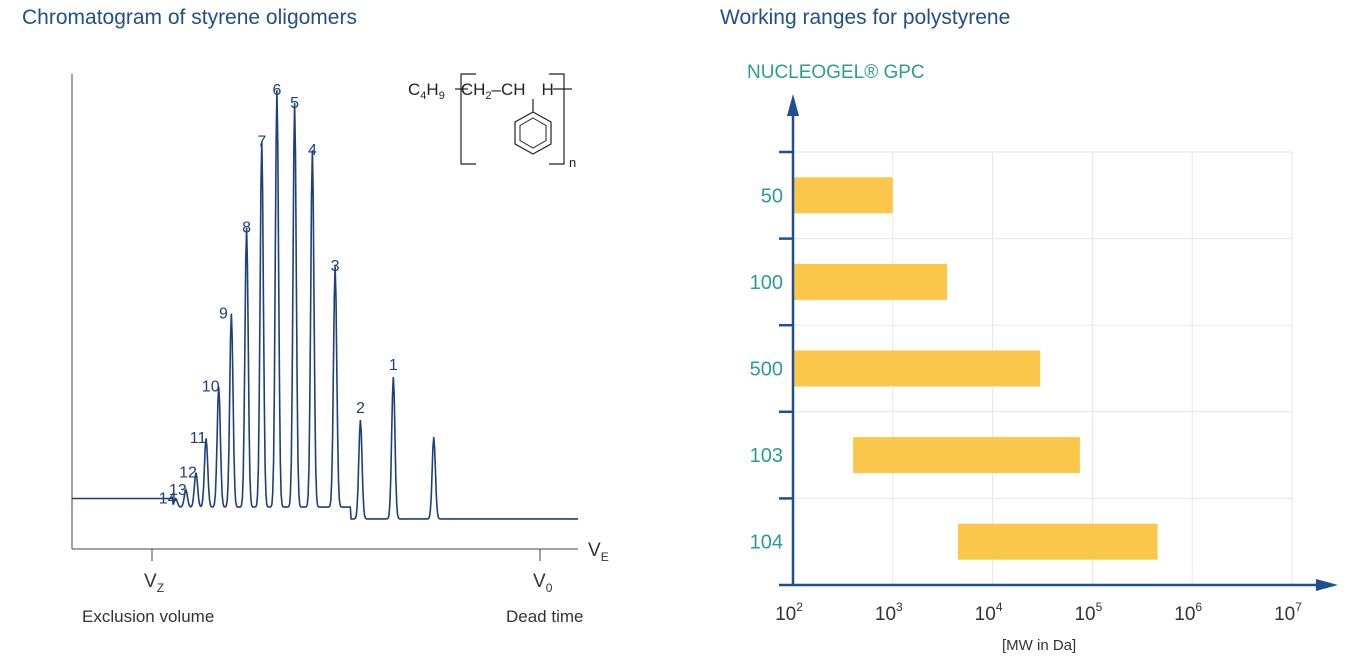 The image size is (1352, 661). What do you see at coordinates (1327, 585) in the screenshot?
I see `x-axis-arrowhead` at bounding box center [1327, 585].